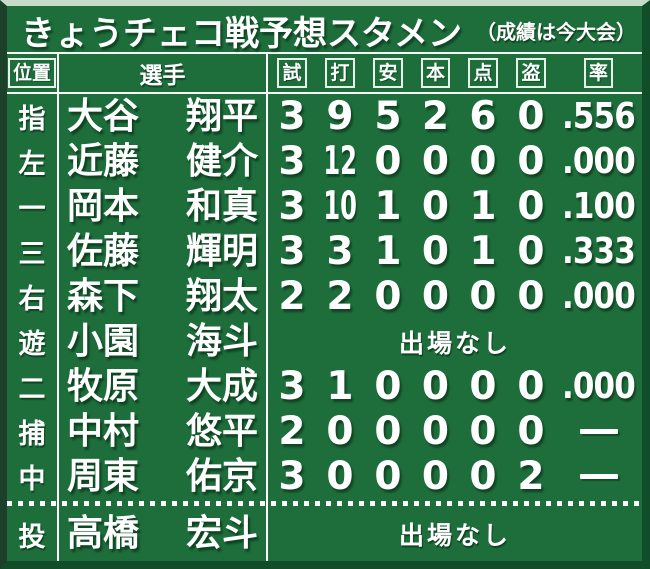 This screenshot has width=650, height=569. What do you see at coordinates (103, 251) in the screenshot?
I see `surname: 佐藤` at bounding box center [103, 251].